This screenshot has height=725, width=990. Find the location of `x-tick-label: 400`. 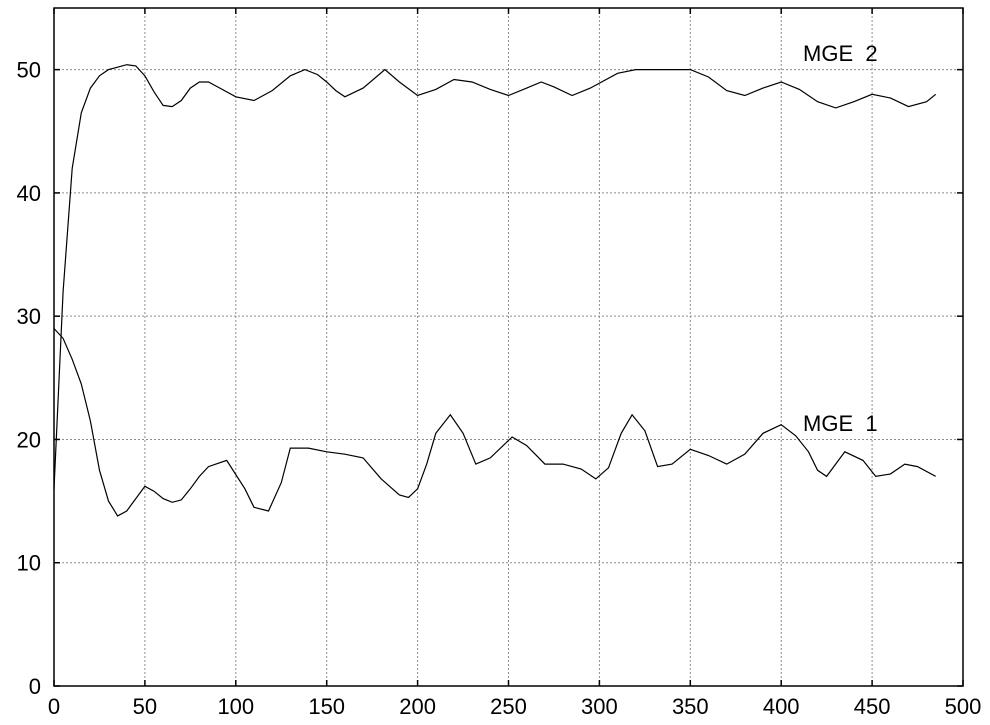

x-tick-label: 400 is located at coordinates (781, 706).